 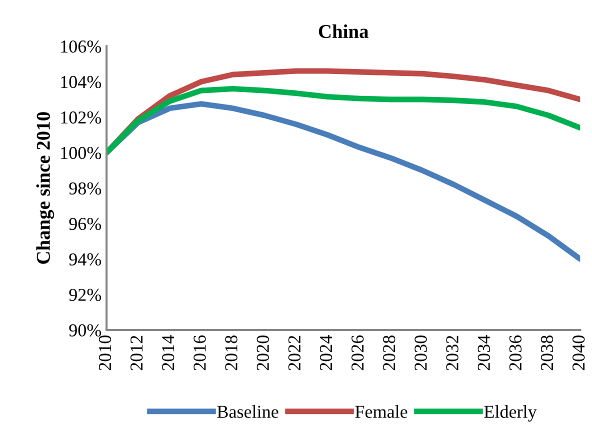 What do you see at coordinates (85, 259) in the screenshot?
I see `y-tick-label: 94%` at bounding box center [85, 259].